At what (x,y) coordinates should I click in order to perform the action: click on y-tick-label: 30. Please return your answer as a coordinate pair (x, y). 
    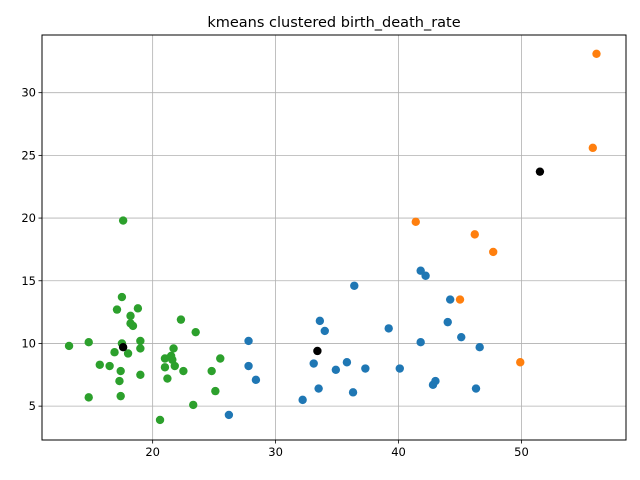
    Looking at the image, I should click on (28, 93).